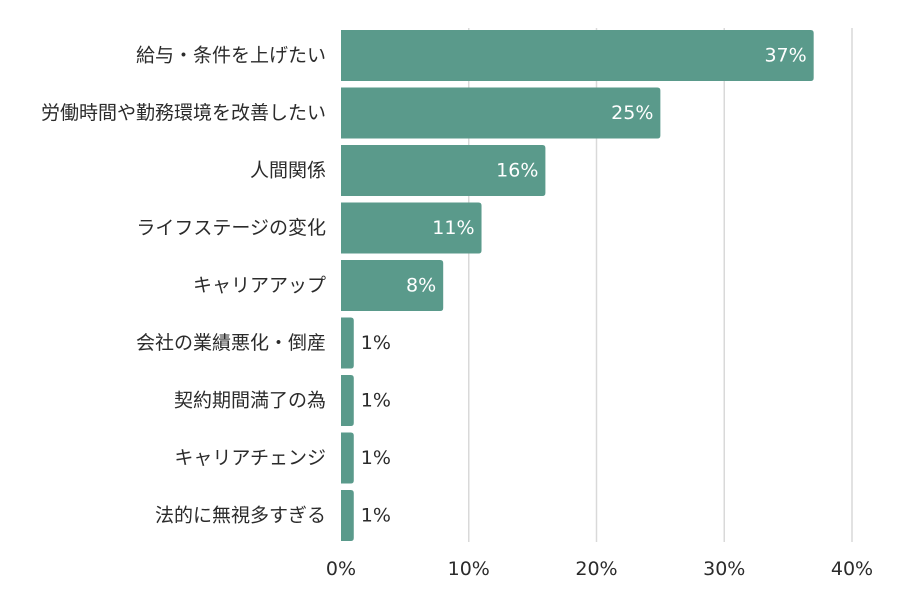 This screenshot has width=924, height=610. What do you see at coordinates (341, 569) in the screenshot?
I see `x-tick-label: 0%` at bounding box center [341, 569].